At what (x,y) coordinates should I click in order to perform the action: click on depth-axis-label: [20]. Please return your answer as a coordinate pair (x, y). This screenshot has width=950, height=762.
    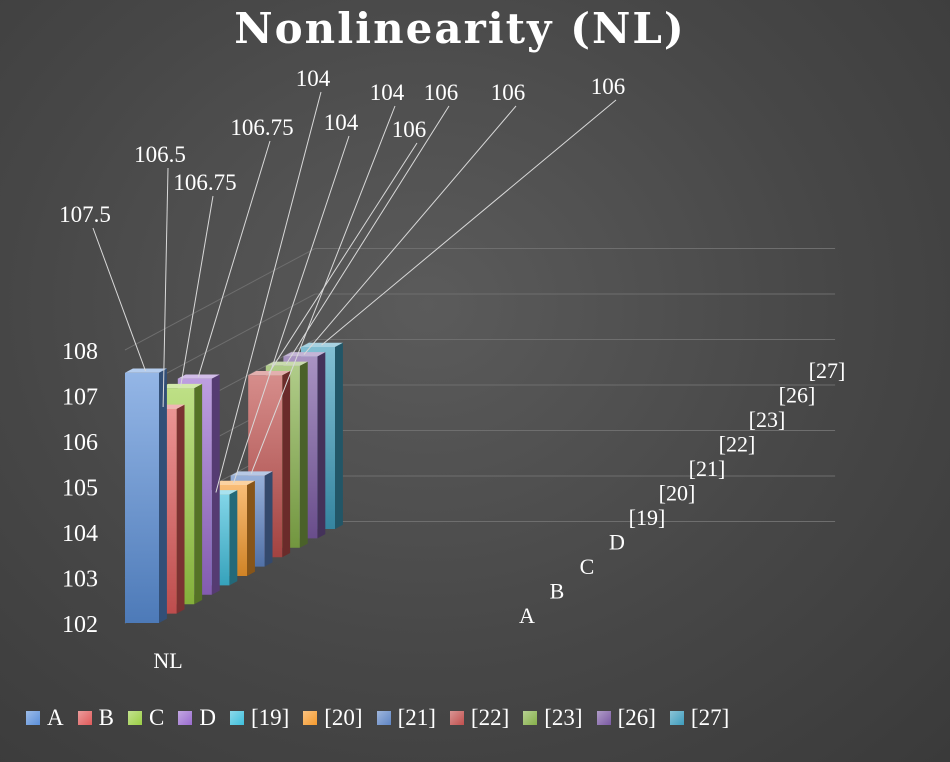
    Looking at the image, I should click on (677, 493).